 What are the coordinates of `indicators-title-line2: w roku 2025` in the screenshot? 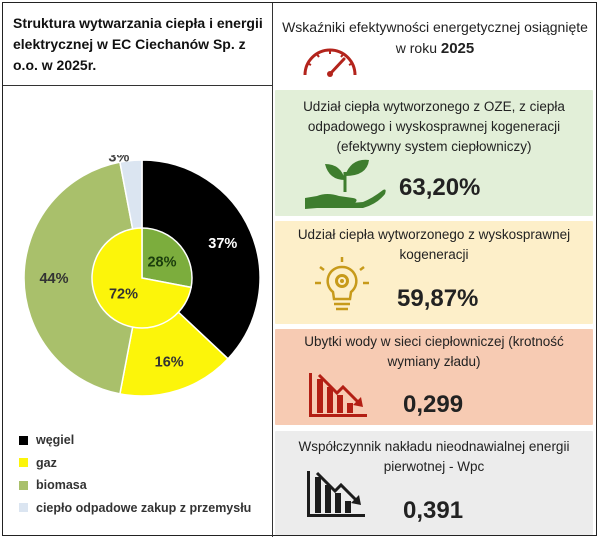 It's located at (435, 48).